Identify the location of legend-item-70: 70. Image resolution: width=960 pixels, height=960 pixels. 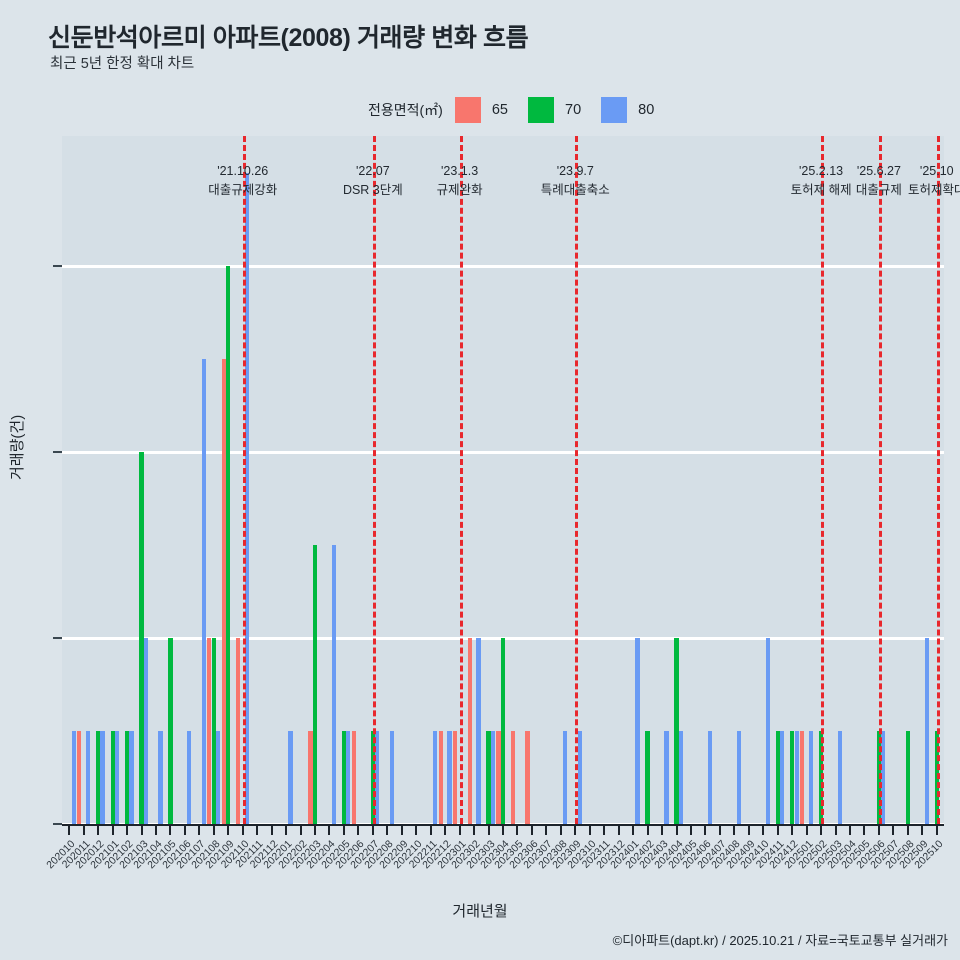
(564, 110).